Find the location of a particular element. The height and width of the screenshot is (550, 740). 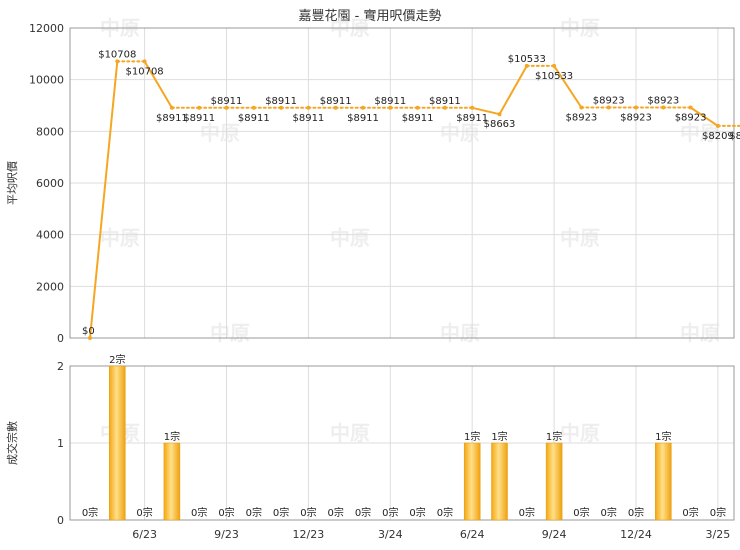

price-y-tick-label: 2000 is located at coordinates (50, 286).